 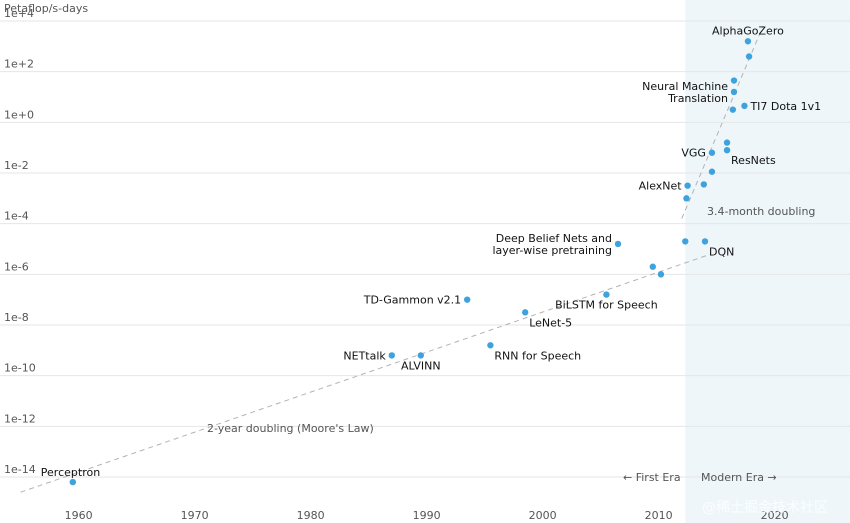 I want to click on point-label: RNN for Speech, so click(x=537, y=355).